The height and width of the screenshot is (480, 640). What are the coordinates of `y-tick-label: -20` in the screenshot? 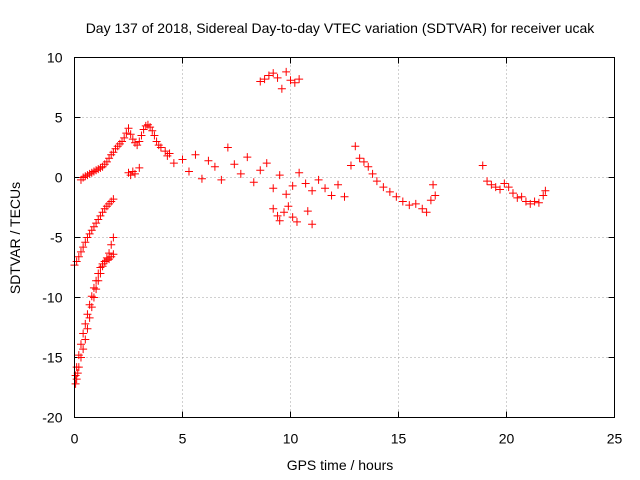 It's located at (52, 418).